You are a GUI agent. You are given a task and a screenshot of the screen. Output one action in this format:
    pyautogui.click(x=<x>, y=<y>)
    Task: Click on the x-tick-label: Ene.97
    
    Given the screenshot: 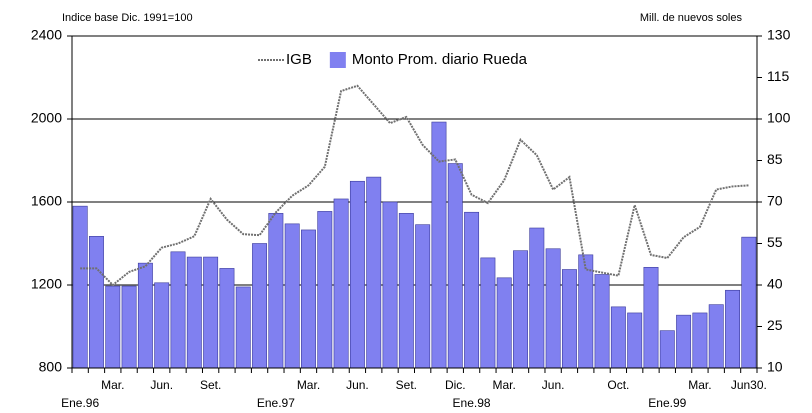 What is the action you would take?
    pyautogui.click(x=276, y=403)
    